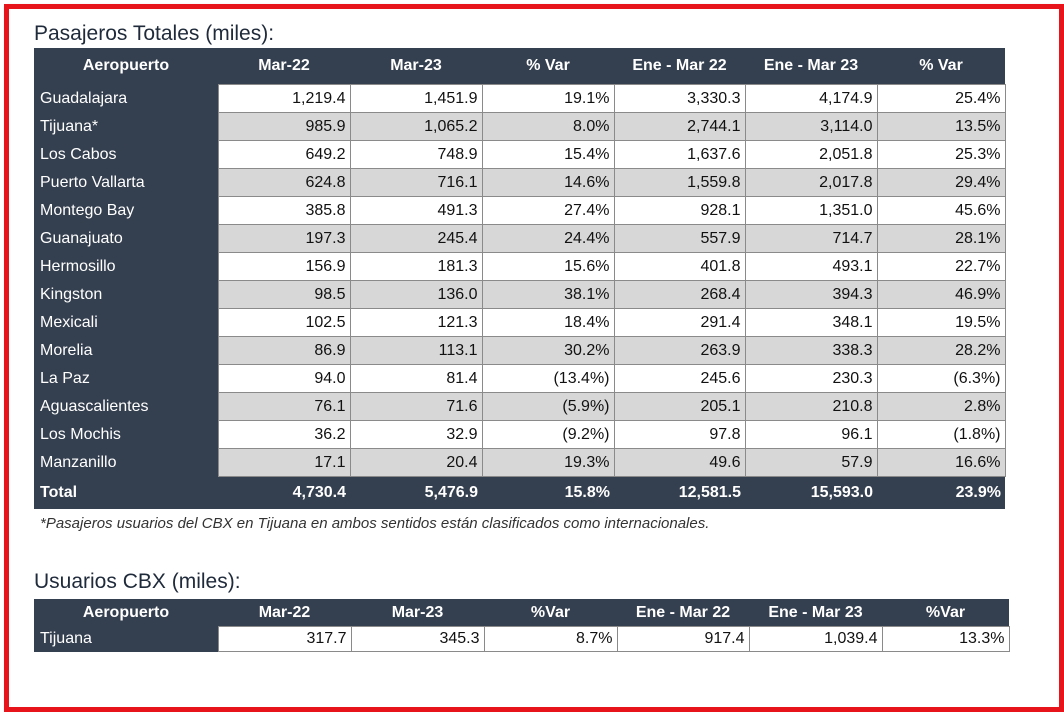  What do you see at coordinates (137, 581) in the screenshot?
I see `table2-title: Usuarios CBX (miles):` at bounding box center [137, 581].